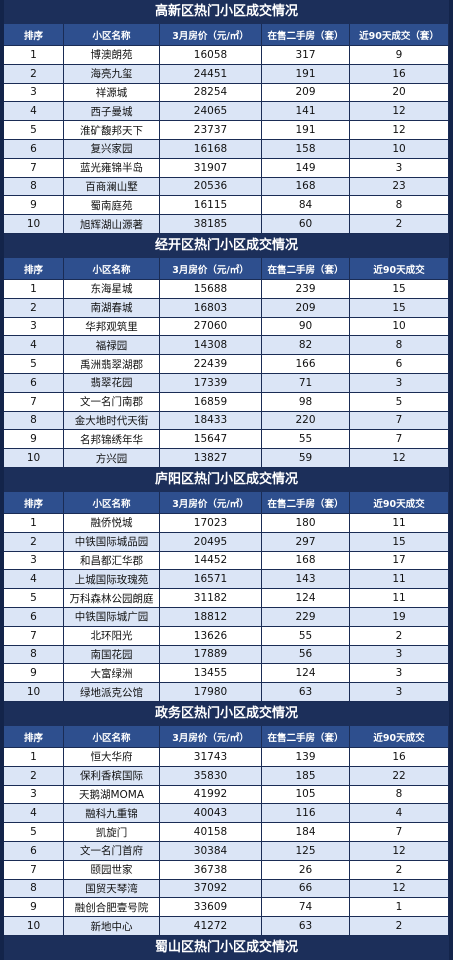 This screenshot has height=960, width=453. Describe the element at coordinates (306, 889) in the screenshot. I see `table-cell: 66` at that location.